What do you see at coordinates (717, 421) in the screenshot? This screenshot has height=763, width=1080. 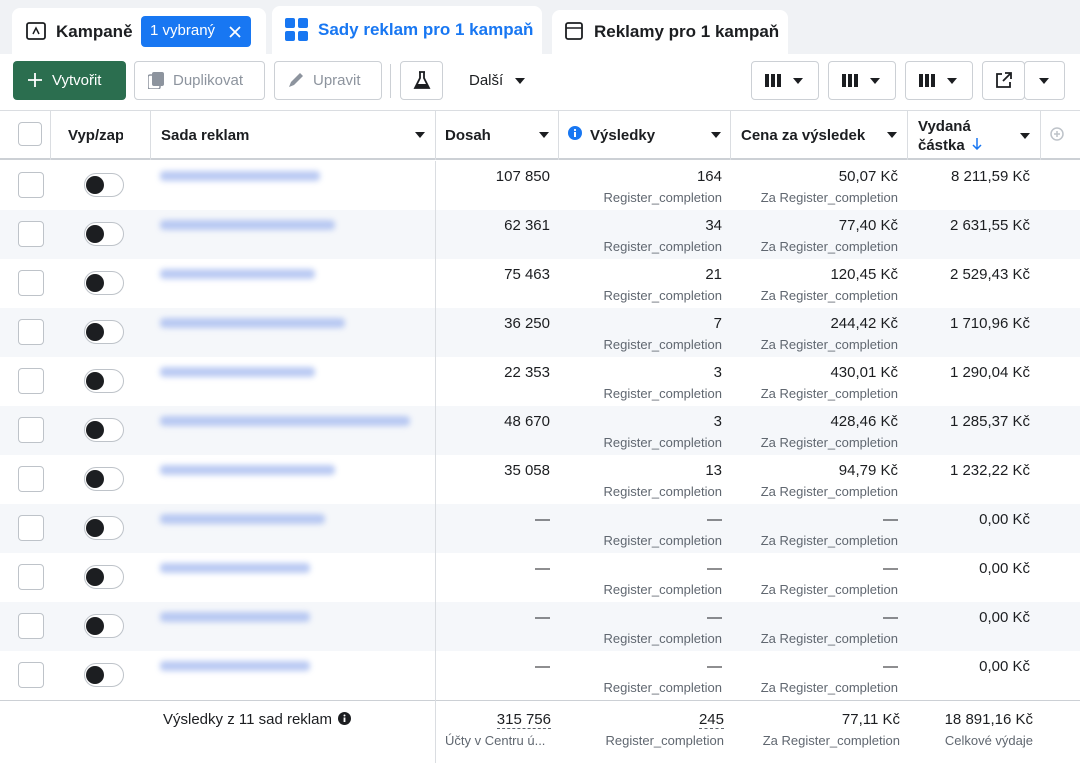 I see `results: 3` at bounding box center [717, 421].